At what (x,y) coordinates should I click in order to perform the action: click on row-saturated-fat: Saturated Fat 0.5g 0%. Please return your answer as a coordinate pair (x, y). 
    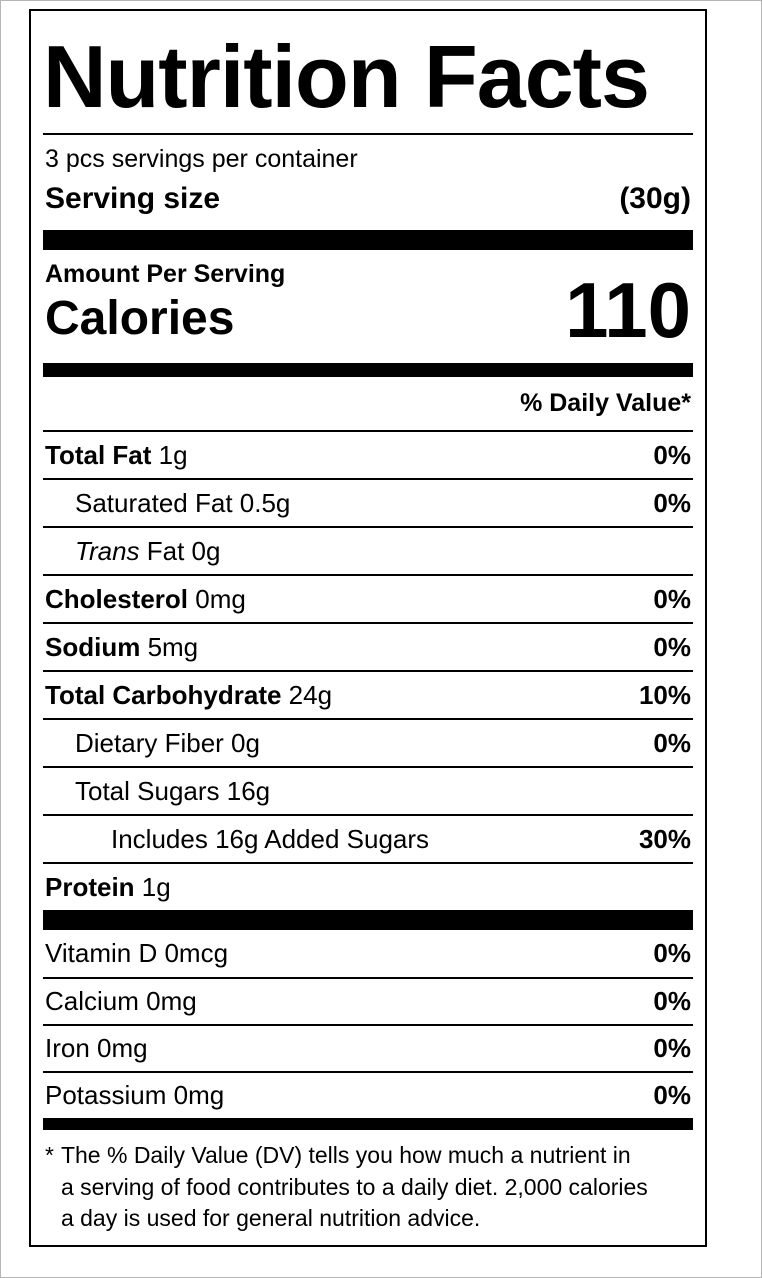
    Looking at the image, I should click on (368, 502).